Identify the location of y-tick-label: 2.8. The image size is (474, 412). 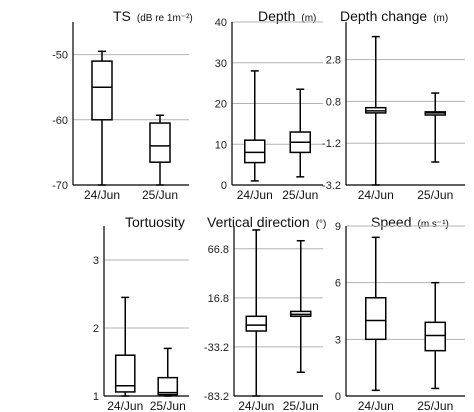
(333, 61).